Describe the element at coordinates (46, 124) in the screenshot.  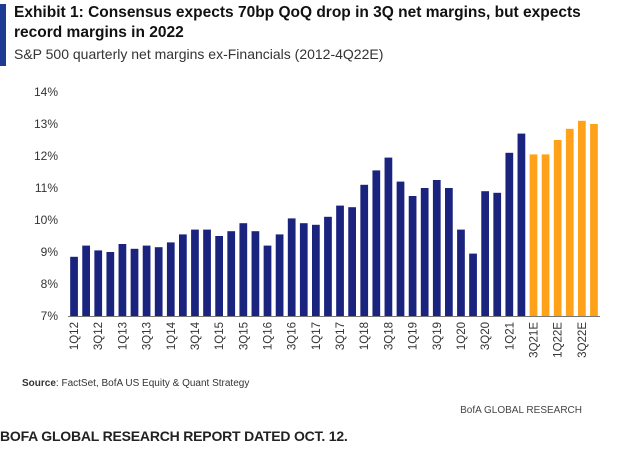
I see `y-tick-label: 13%` at that location.